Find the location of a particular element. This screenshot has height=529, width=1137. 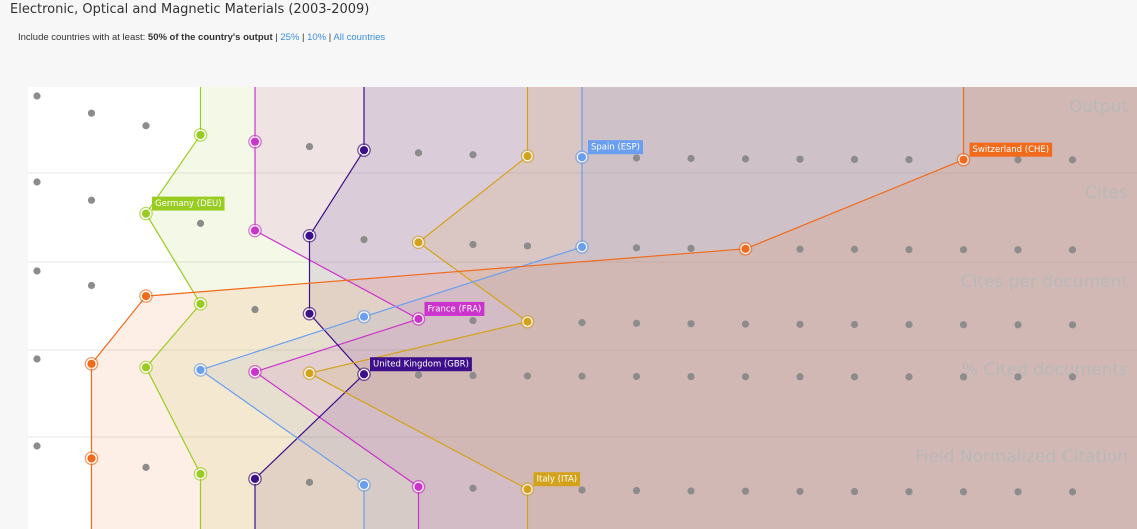

label-text: France (FRA) is located at coordinates (455, 309).